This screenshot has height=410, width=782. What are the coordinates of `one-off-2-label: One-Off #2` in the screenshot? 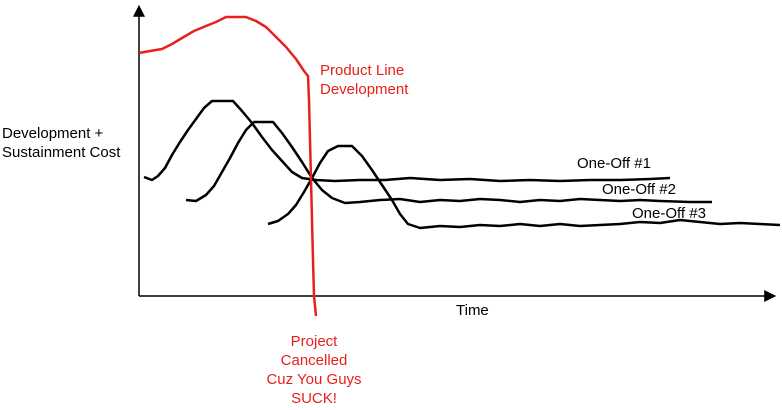 It's located at (639, 189).